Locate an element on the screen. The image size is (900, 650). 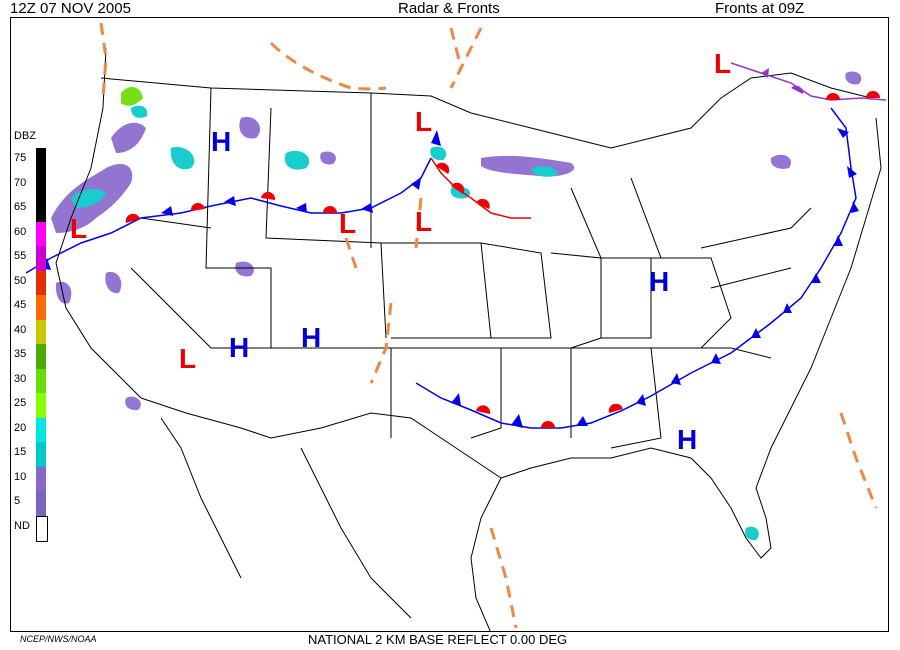
legend-item: 45 is located at coordinates (32, 307).